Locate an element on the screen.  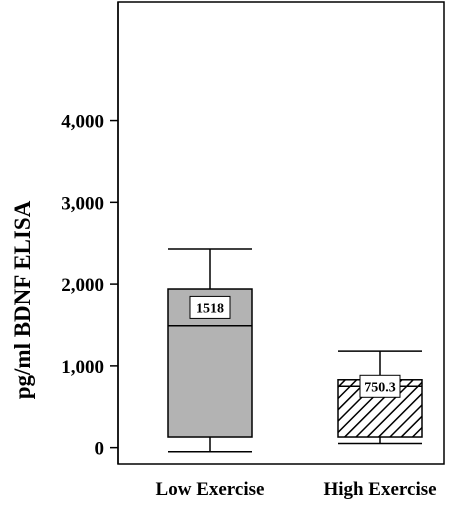
y-tick-label: 3,000 is located at coordinates (82, 203).